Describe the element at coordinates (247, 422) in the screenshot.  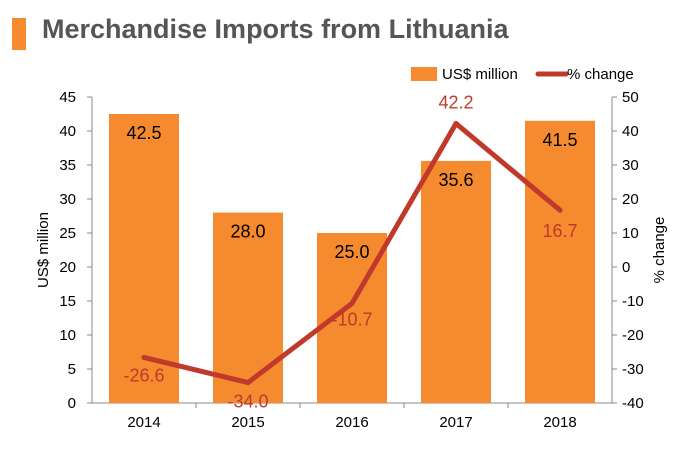
I see `x-tick-label: 2015` at that location.